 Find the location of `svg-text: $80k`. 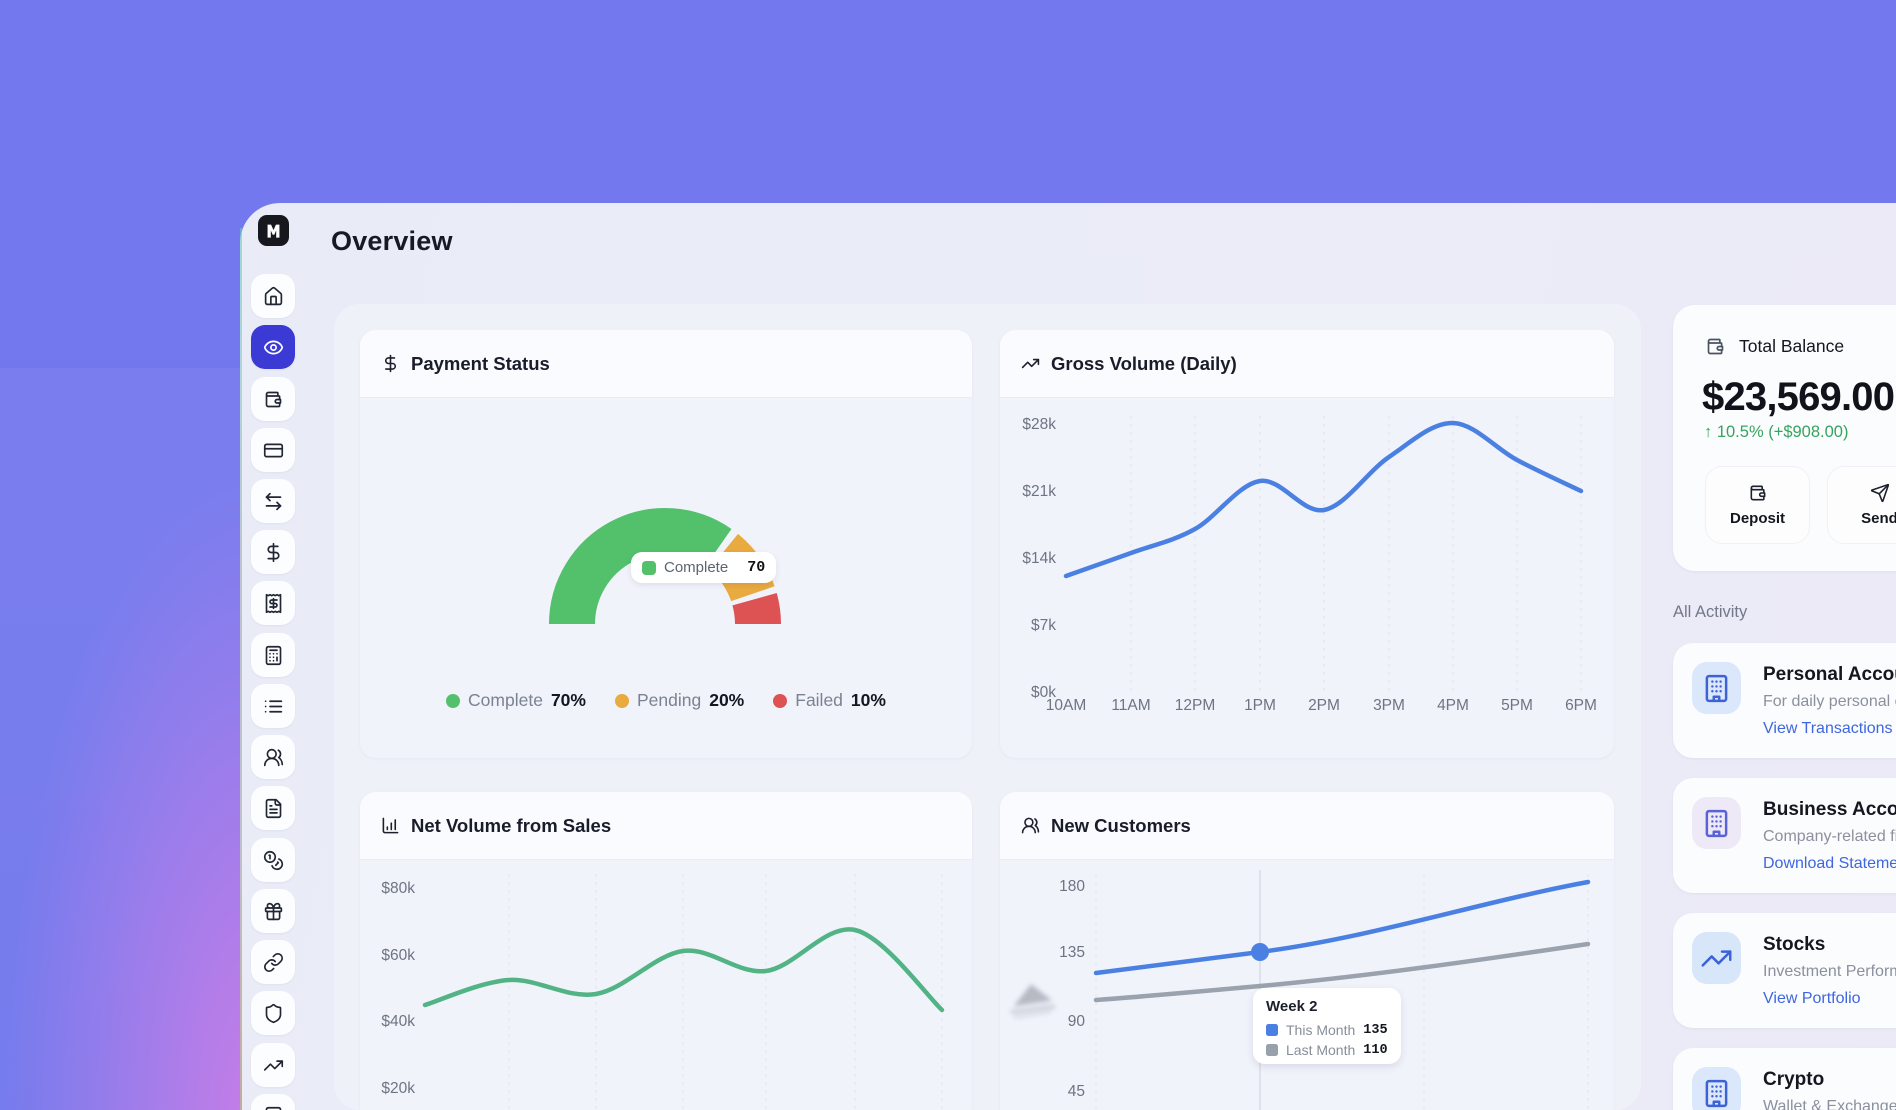

svg-text: $80k is located at coordinates (398, 888).